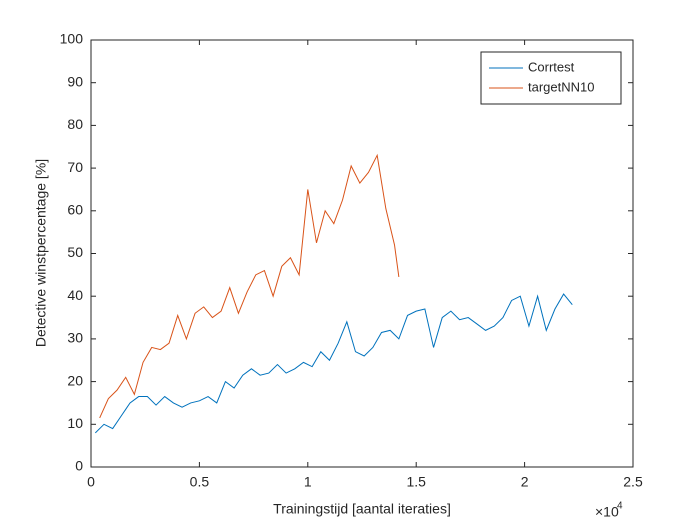  Describe the element at coordinates (200, 482) in the screenshot. I see `x-tick-label: 0.5` at that location.